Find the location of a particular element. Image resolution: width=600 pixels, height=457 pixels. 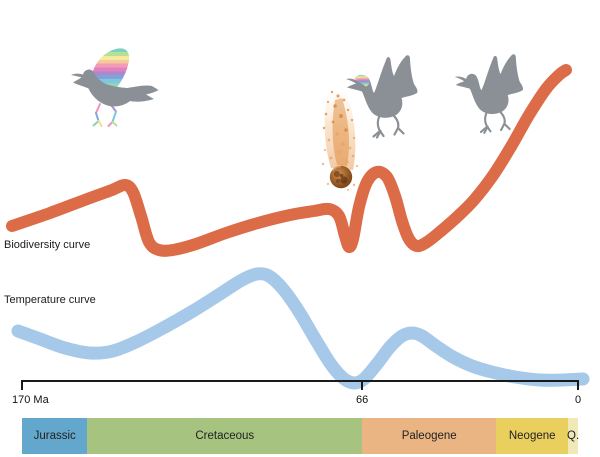

axis-tick-label-170ma: 170 Ma is located at coordinates (30, 400).